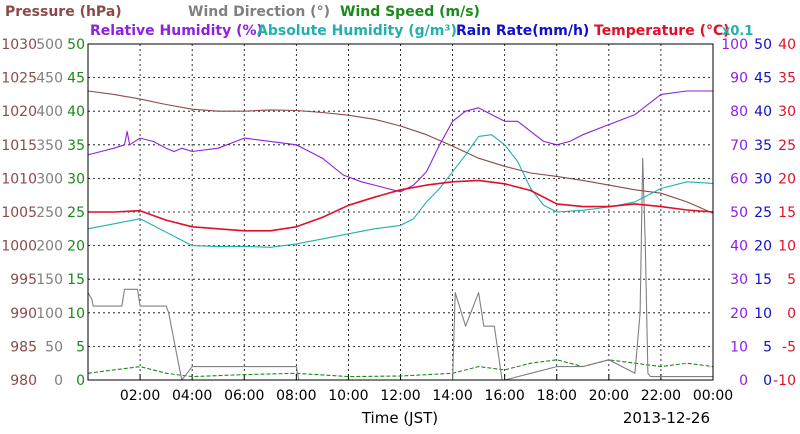  I want to click on x-tick-label: 00:00, so click(713, 396).